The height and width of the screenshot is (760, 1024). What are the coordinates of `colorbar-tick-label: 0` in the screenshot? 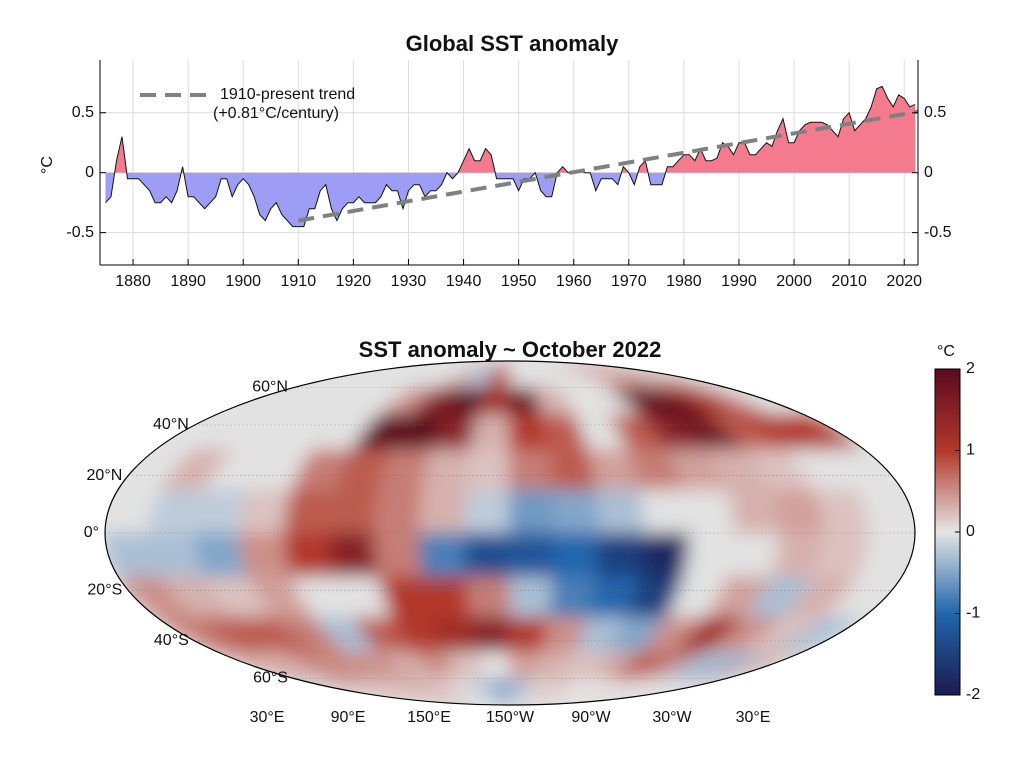 It's located at (970, 531).